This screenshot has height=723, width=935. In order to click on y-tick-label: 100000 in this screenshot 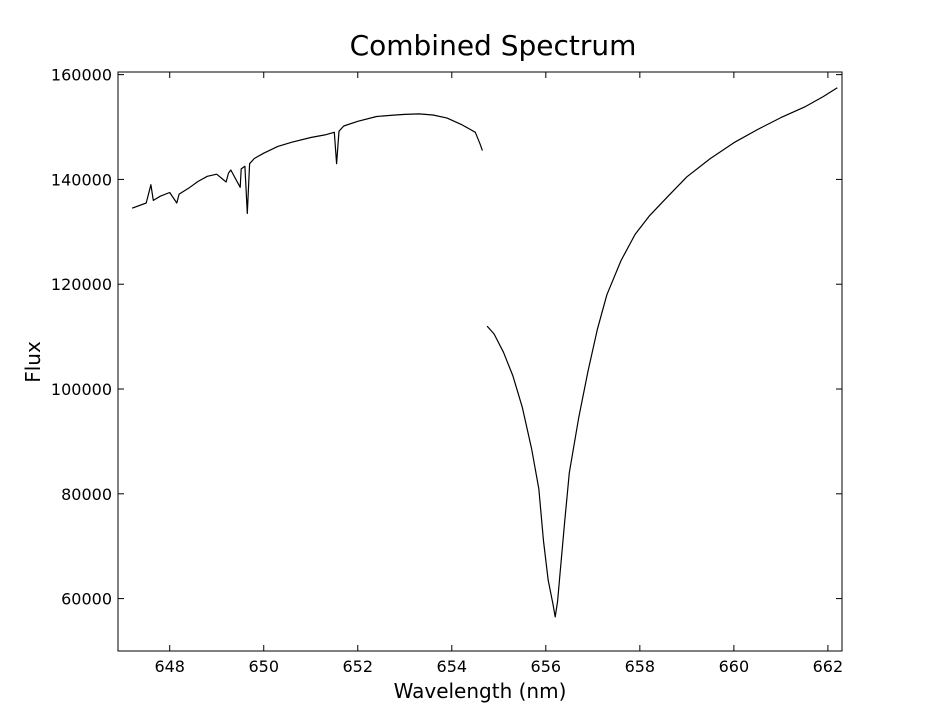, I will do `click(81, 389)`.